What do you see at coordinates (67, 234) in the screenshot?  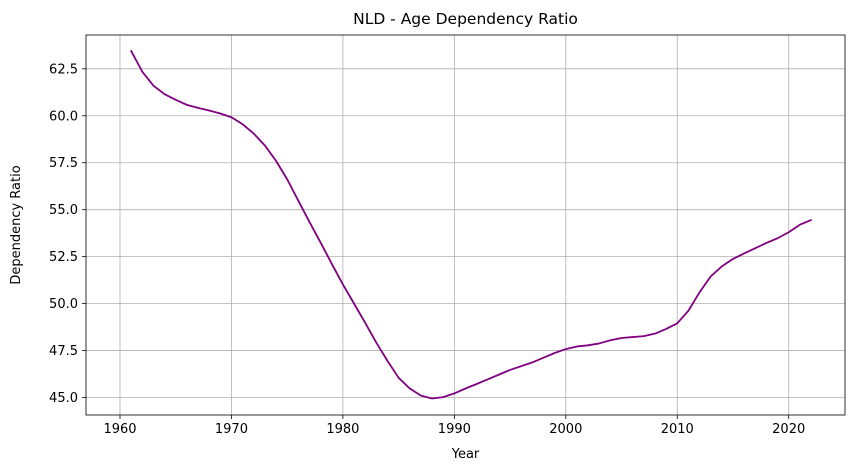 I see `y-axis-ticks: 45.0 47.5 50.0 52.5 55.0 57.5 60.0 62.5` at bounding box center [67, 234].